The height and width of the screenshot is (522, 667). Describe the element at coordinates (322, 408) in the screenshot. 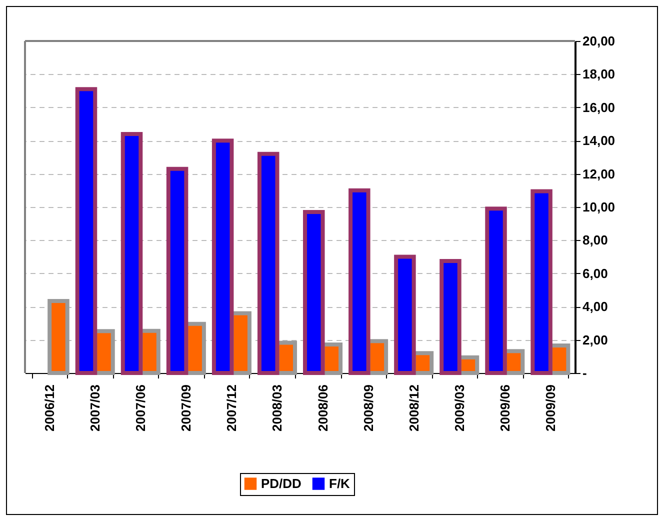

I see `x-tick-label: 2008/06` at that location.